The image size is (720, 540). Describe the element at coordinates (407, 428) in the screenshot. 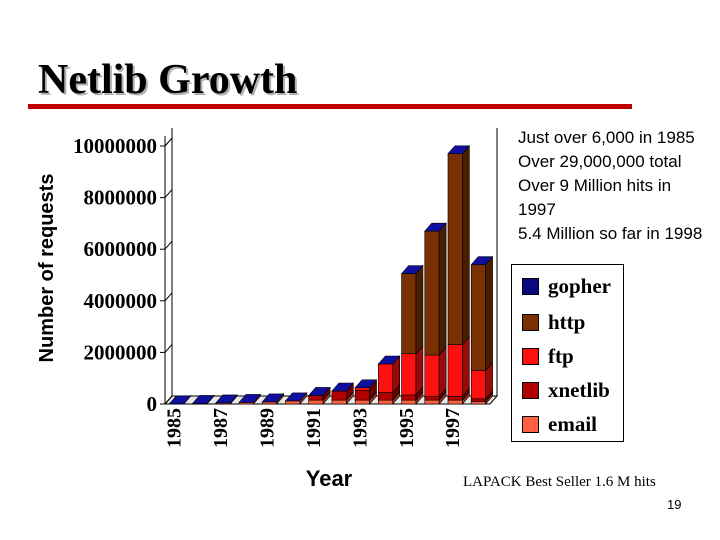

I see `x-tick-label: 1995` at that location.